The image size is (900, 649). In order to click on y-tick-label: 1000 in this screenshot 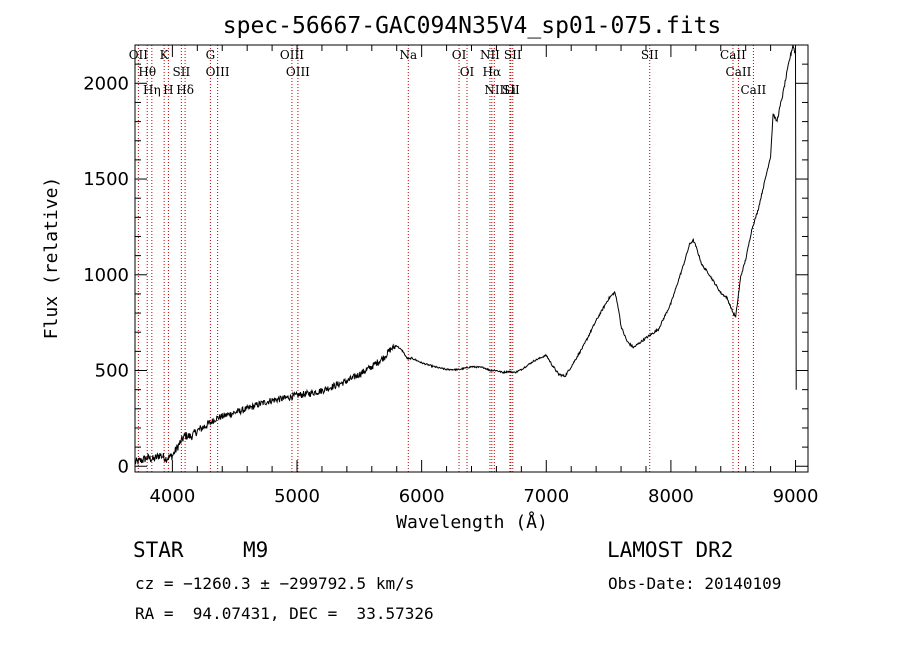, I will do `click(106, 275)`.